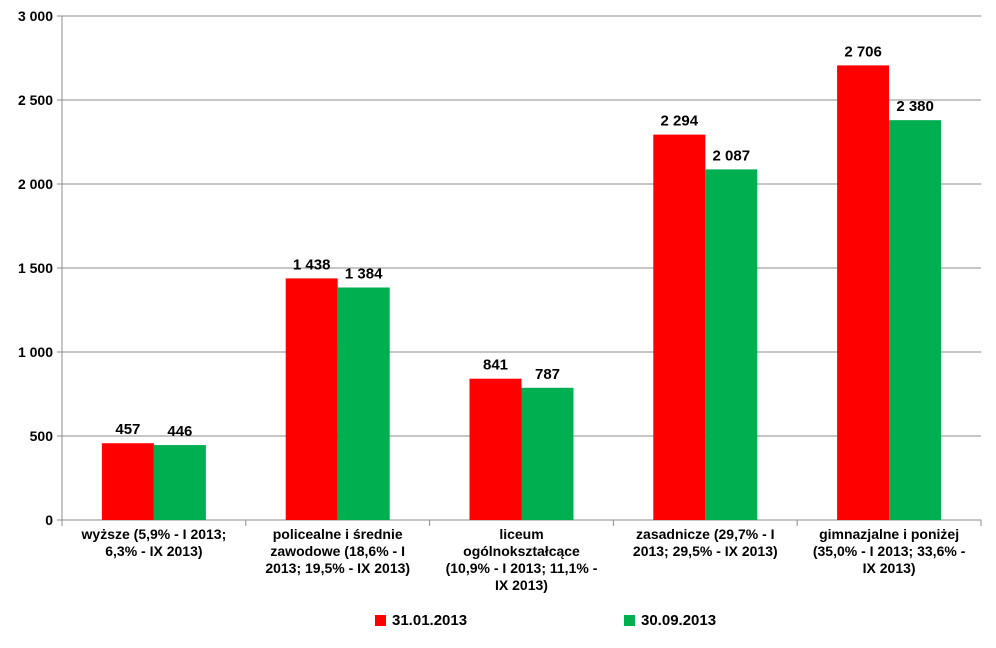  Describe the element at coordinates (915, 106) in the screenshot. I see `data-label: 2 380` at that location.